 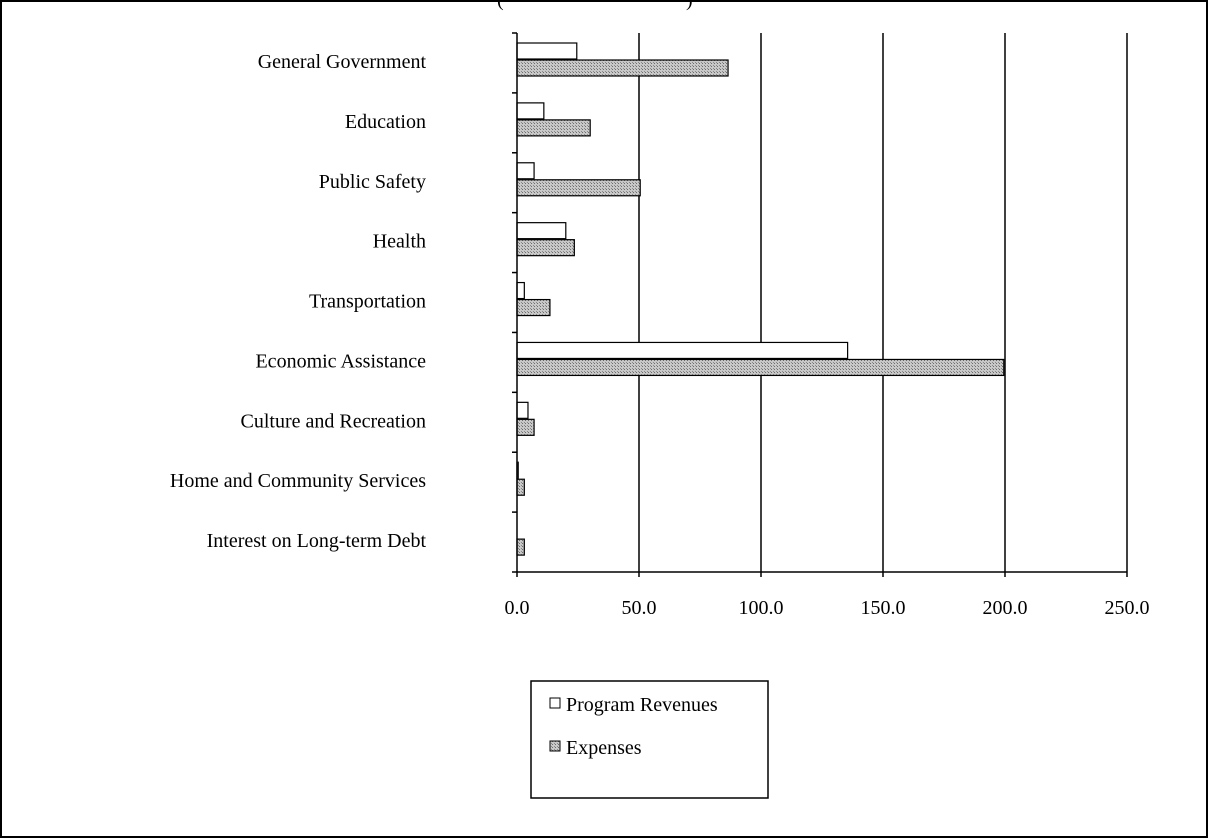 What do you see at coordinates (520, 290) in the screenshot?
I see `bar-program-revenues-transportation` at bounding box center [520, 290].